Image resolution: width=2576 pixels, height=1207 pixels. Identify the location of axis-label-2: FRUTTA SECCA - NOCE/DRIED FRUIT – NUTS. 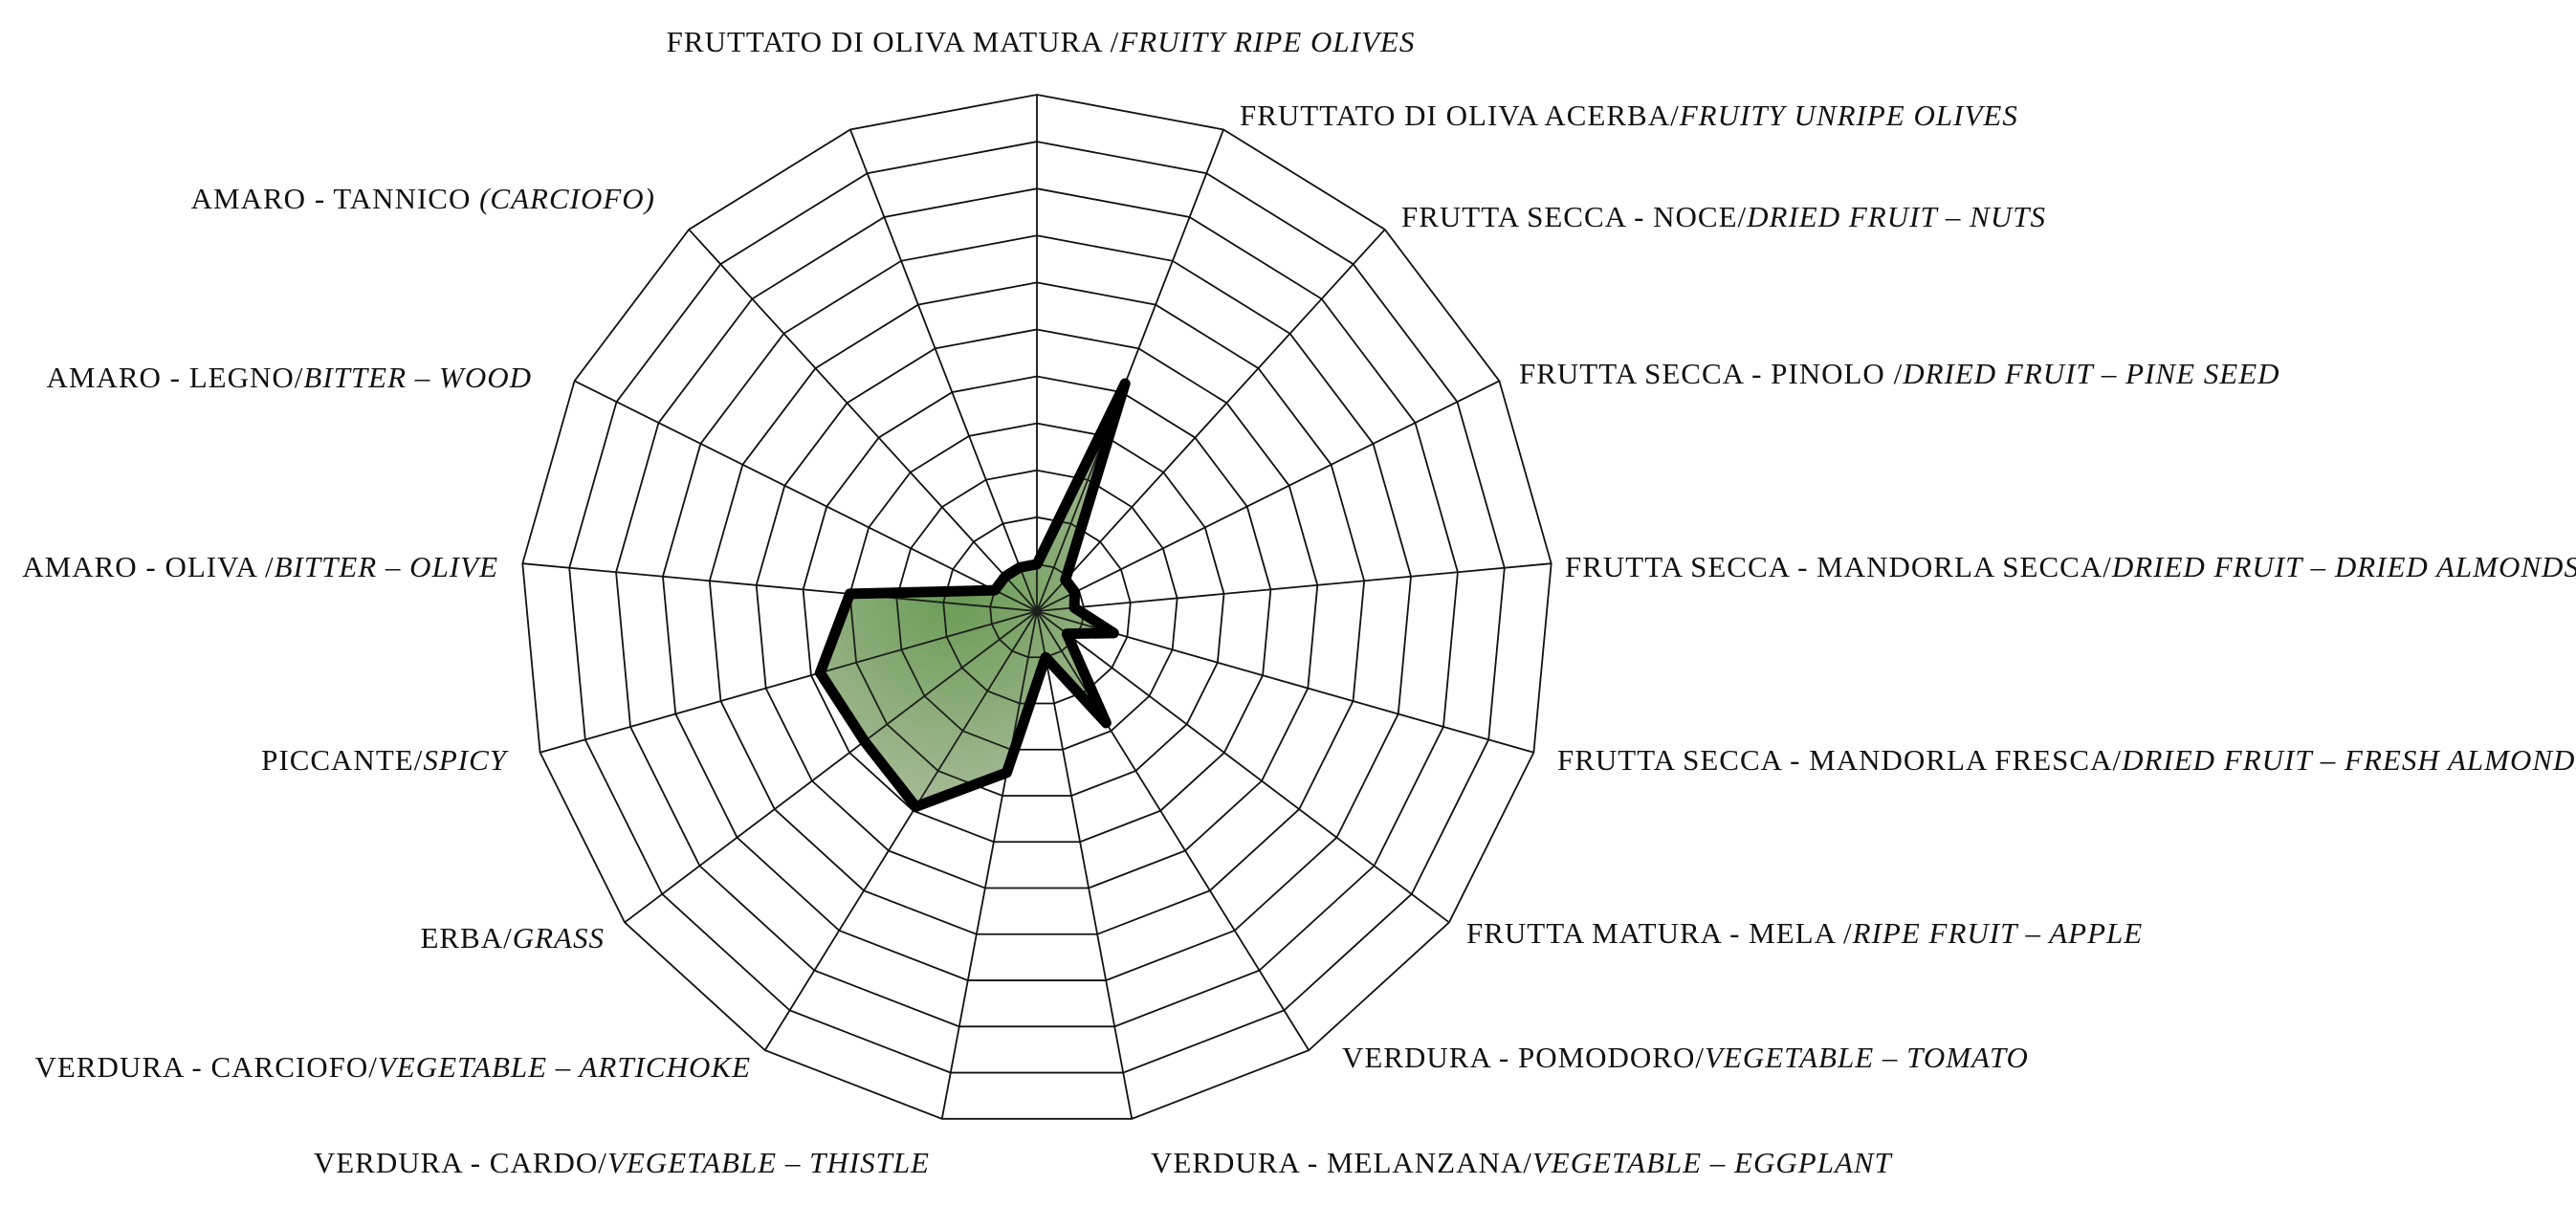
(1723, 216).